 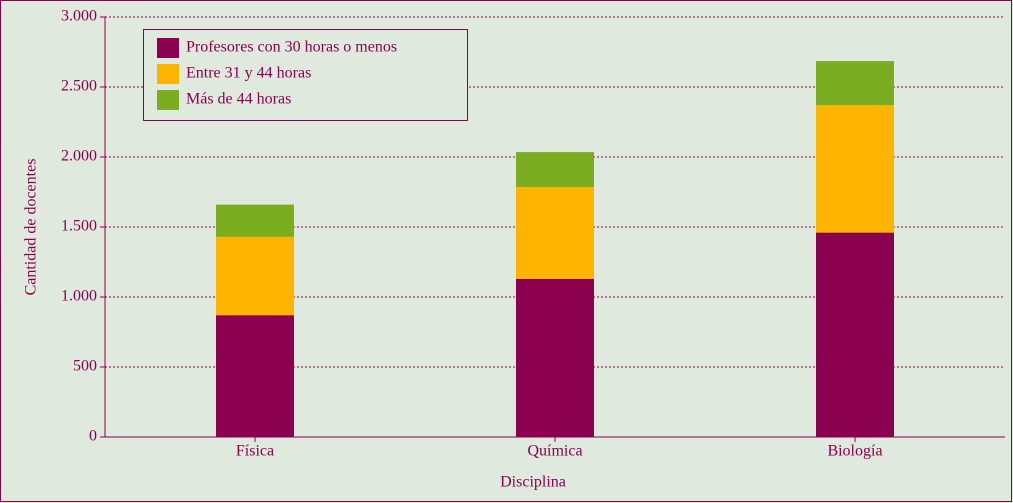 I want to click on legend-label: Entre 31 y 44 horas, so click(x=248, y=73).